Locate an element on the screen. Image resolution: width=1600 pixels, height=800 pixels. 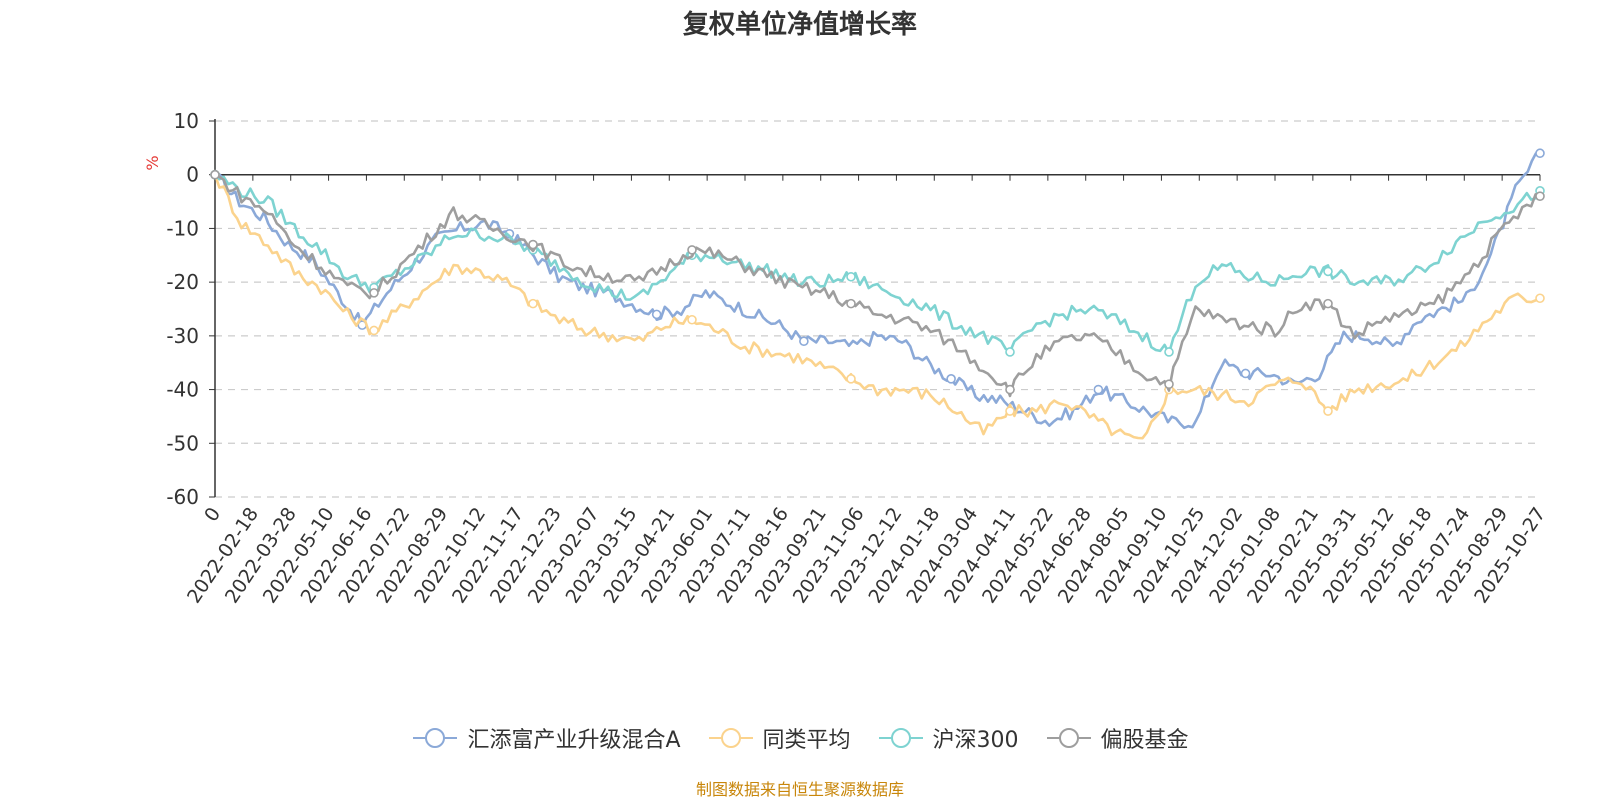
y-tick-label: 10 is located at coordinates (186, 121).